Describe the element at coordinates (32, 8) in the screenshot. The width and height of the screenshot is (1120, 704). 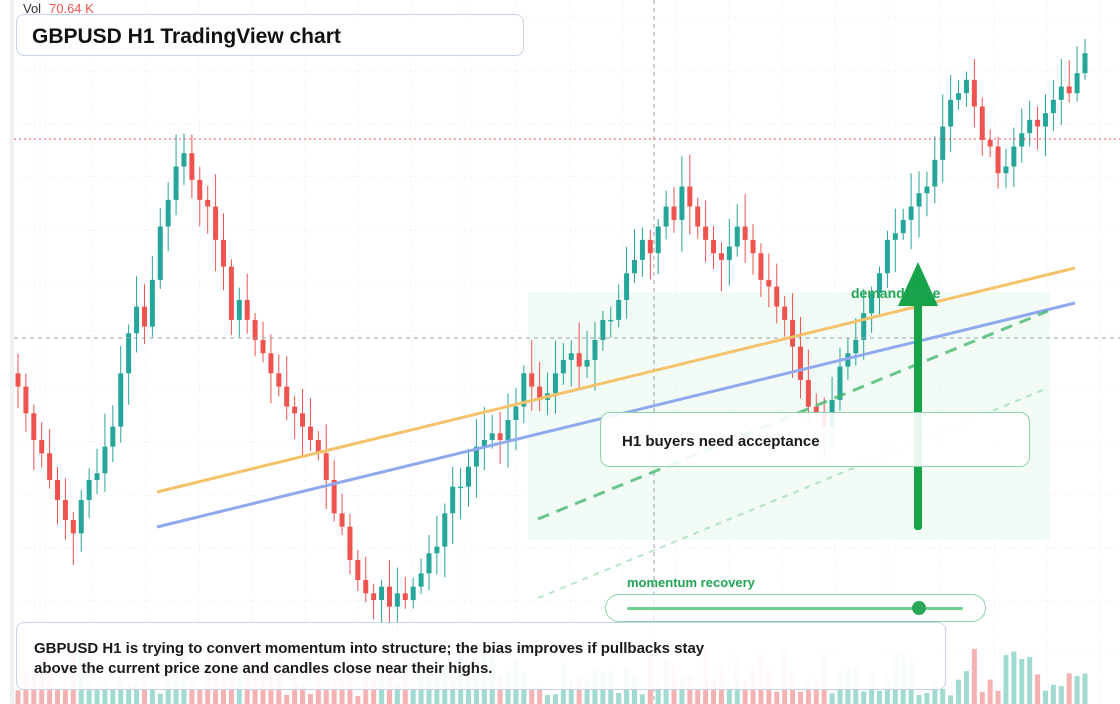
I see `volume-label: Vol` at that location.